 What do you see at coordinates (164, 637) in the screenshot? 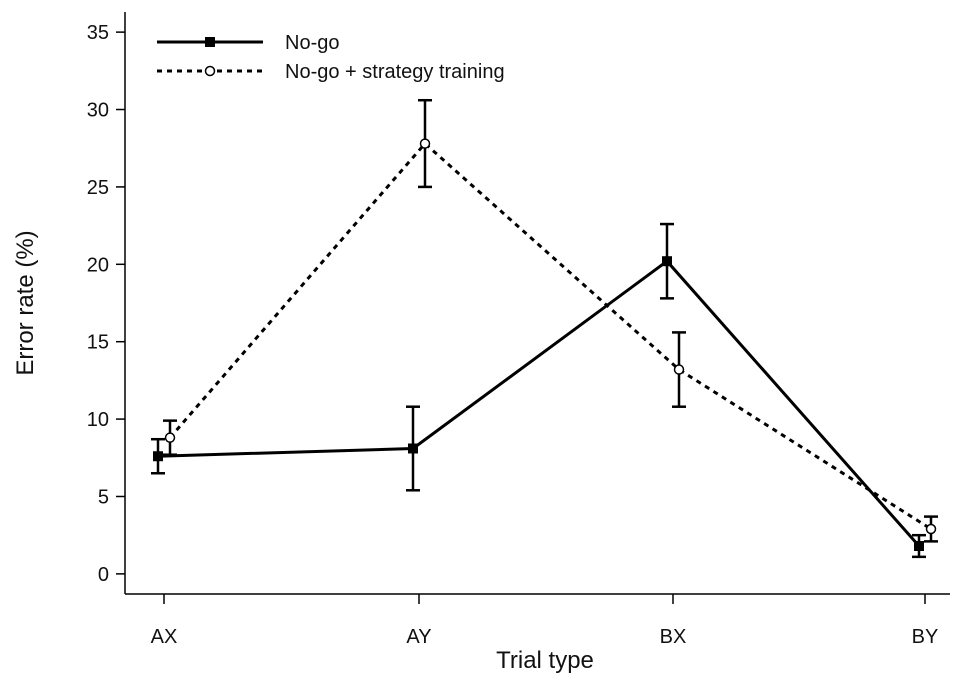
I see `x-tick-label: AX` at bounding box center [164, 637].